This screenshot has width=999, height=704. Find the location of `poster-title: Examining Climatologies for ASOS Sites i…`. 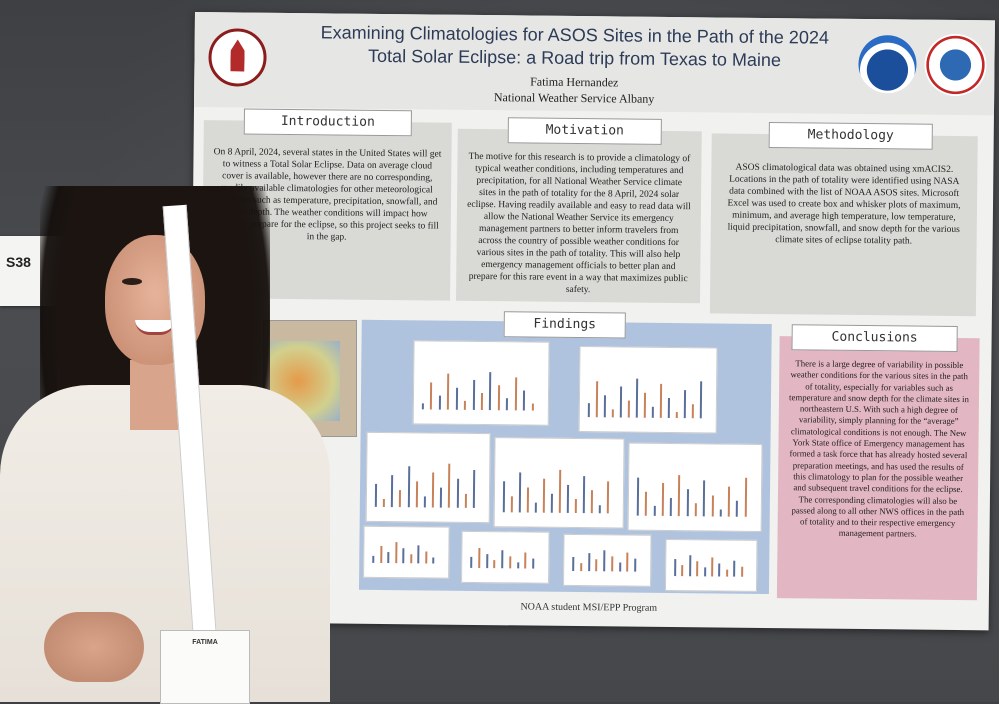

poster-title: Examining Climatologies for ASOS Sites i… is located at coordinates (574, 47).